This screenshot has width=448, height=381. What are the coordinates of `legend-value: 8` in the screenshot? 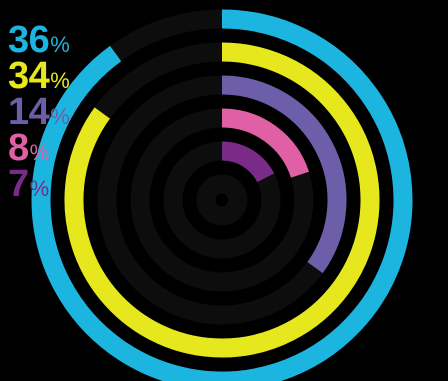 It's located at (18, 148).